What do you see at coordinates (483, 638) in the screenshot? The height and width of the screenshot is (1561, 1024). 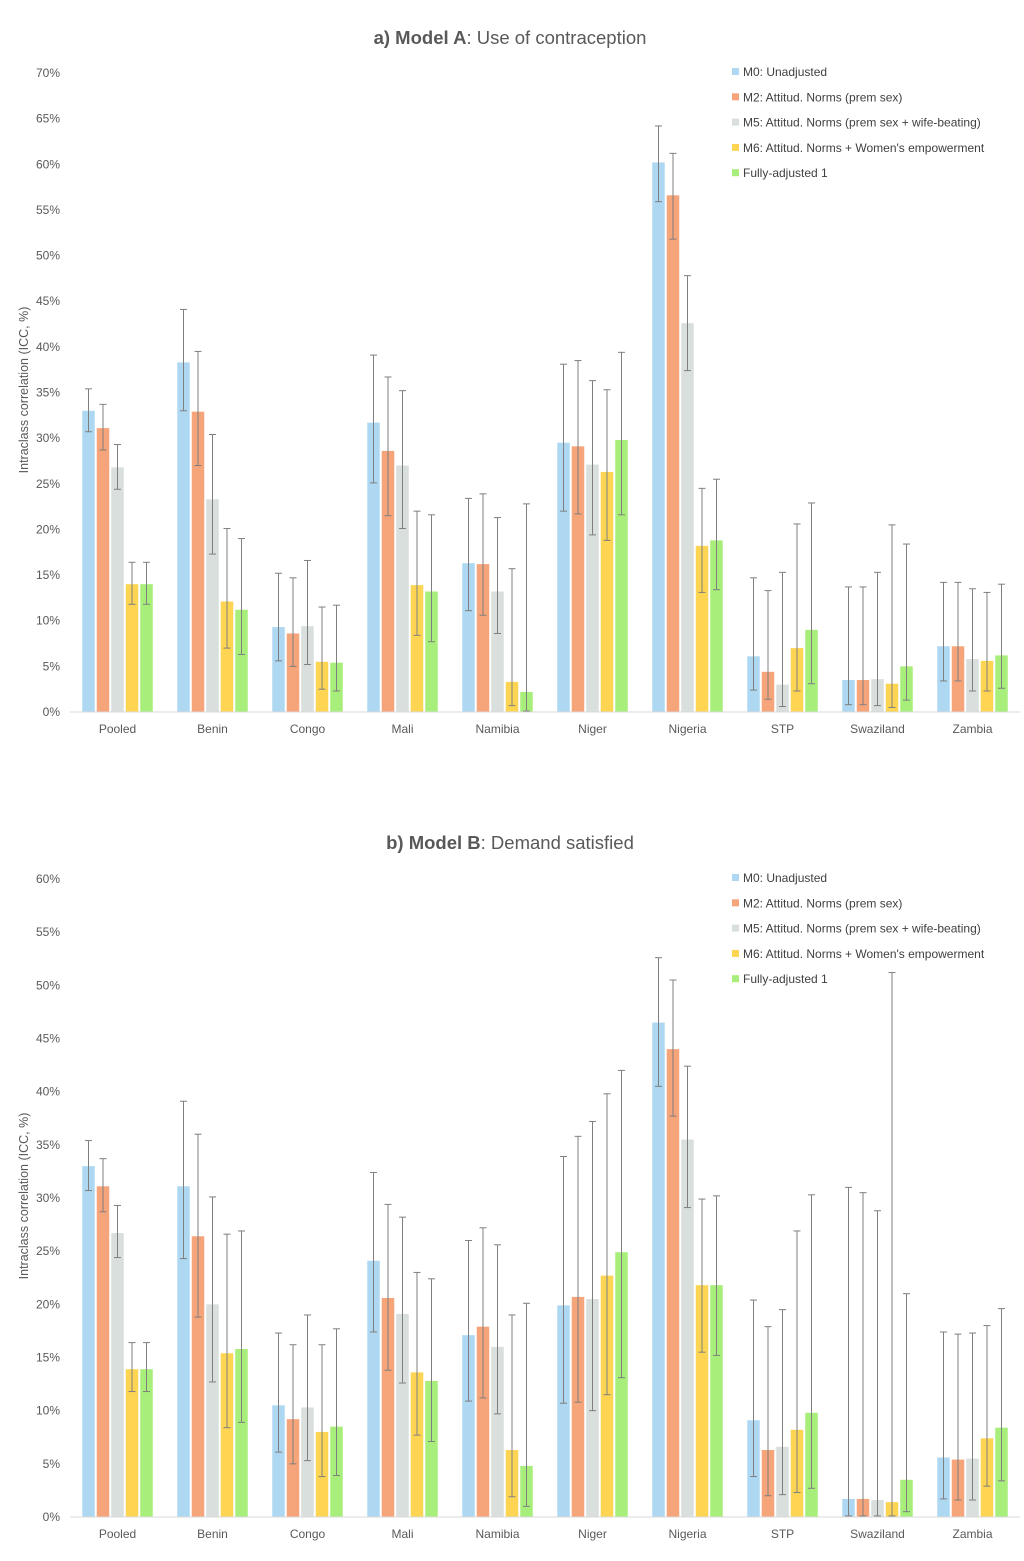 I see `bar-namibia-m2-attitud-norms-prem-sex` at bounding box center [483, 638].